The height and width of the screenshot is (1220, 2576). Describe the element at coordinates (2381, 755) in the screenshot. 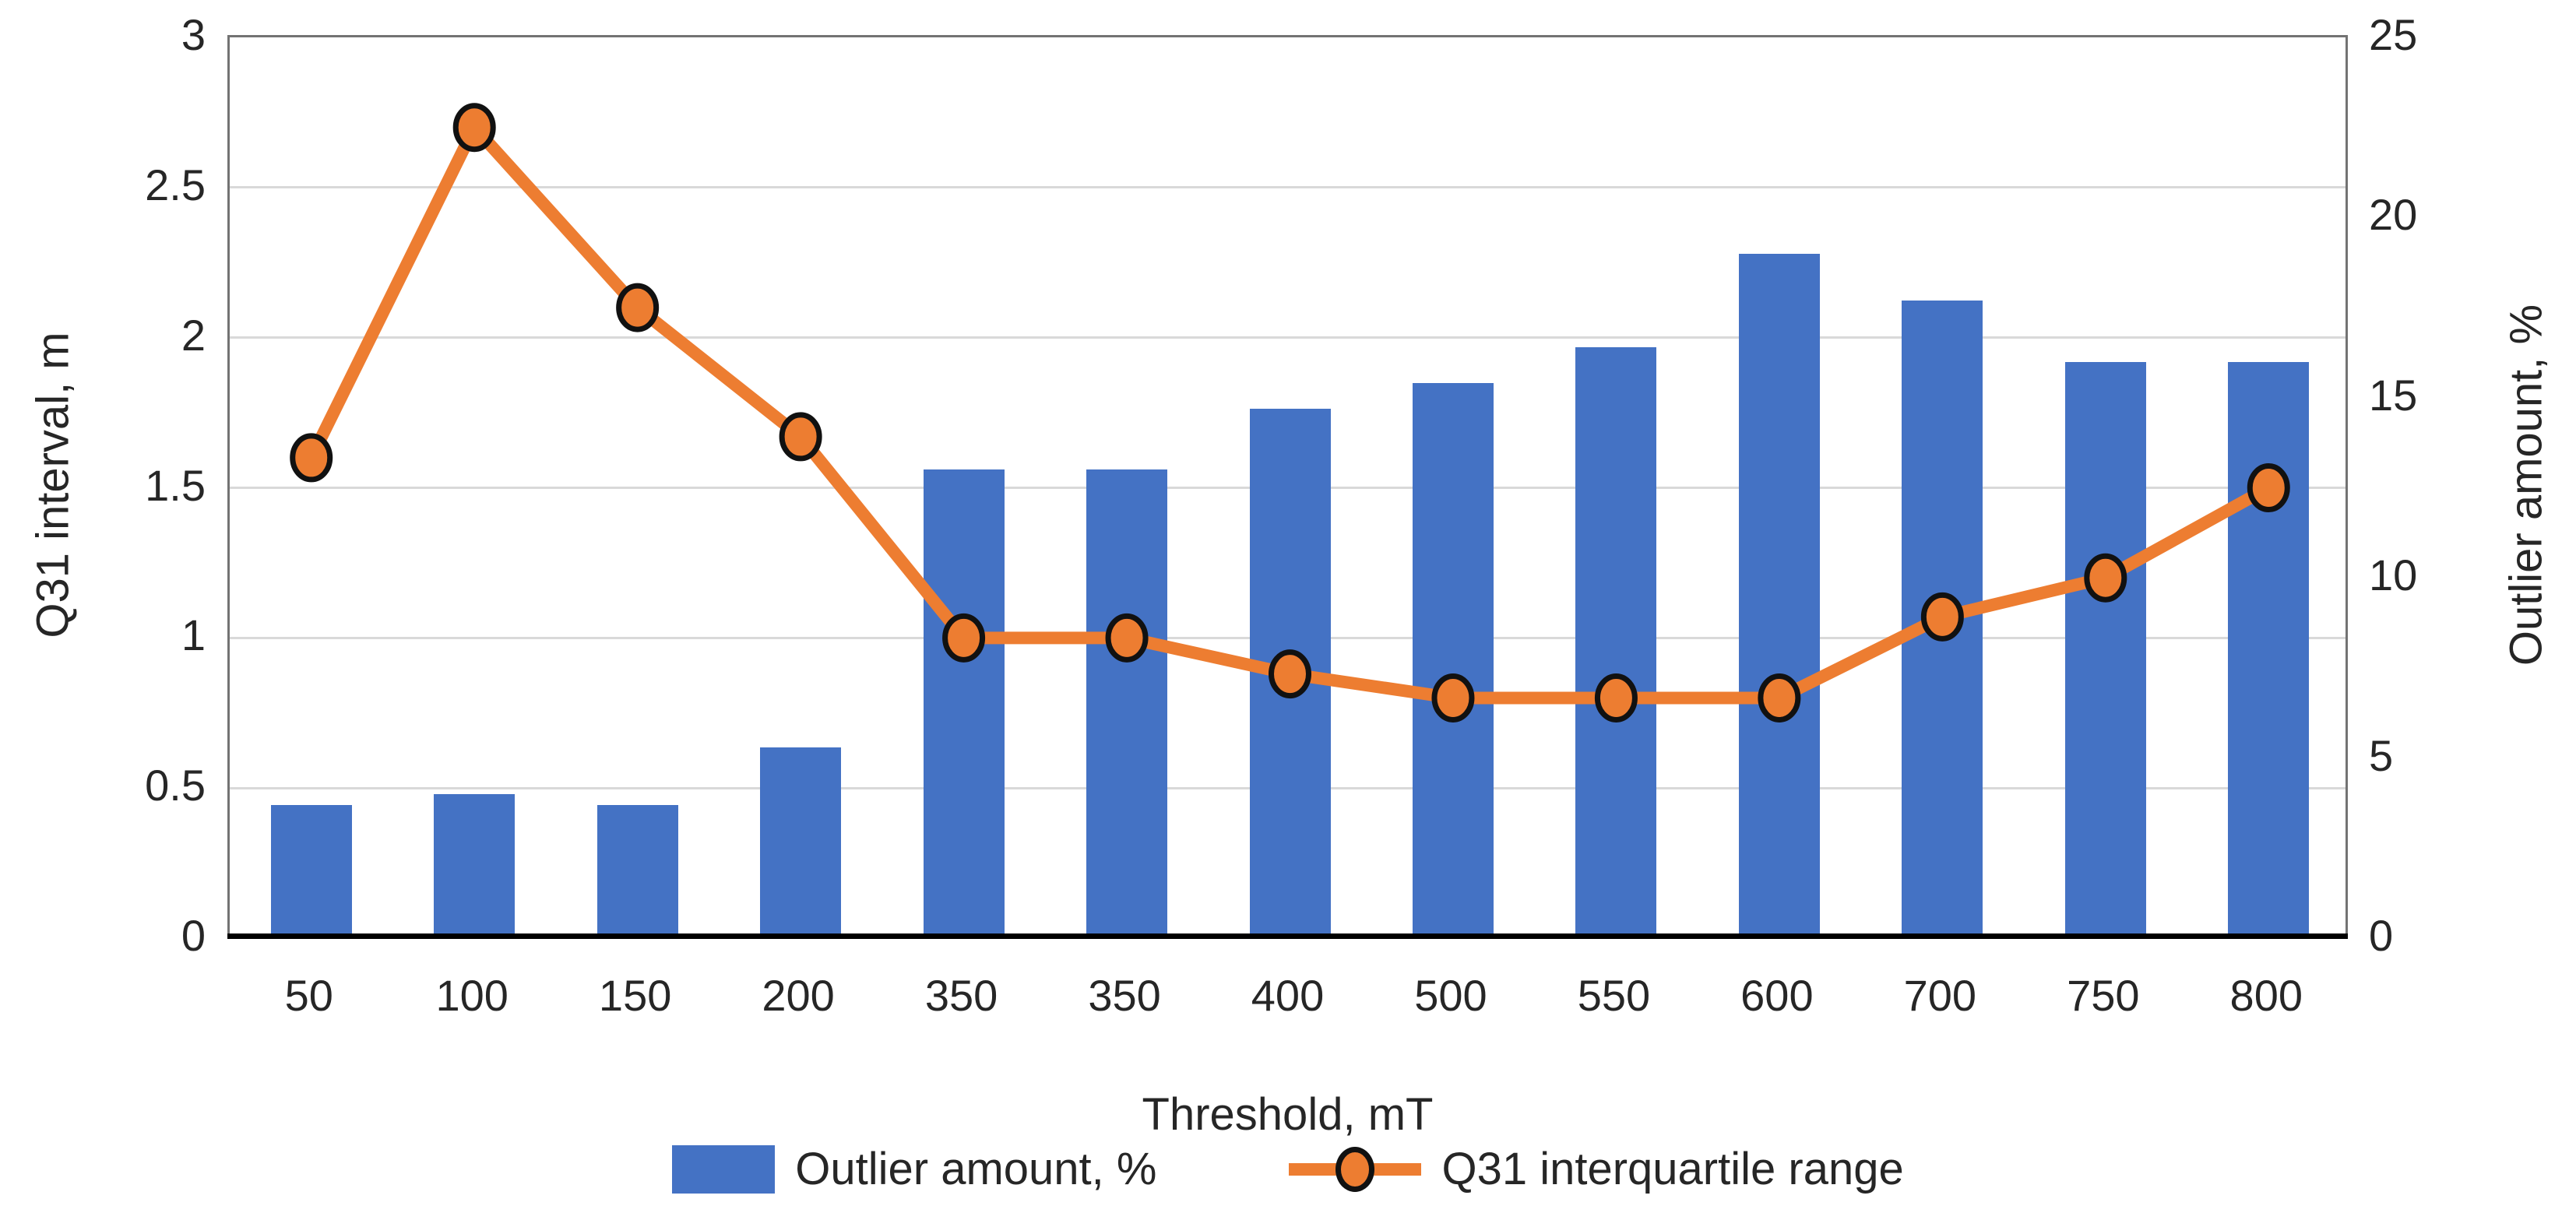

I see `right-tick-label: 5` at that location.